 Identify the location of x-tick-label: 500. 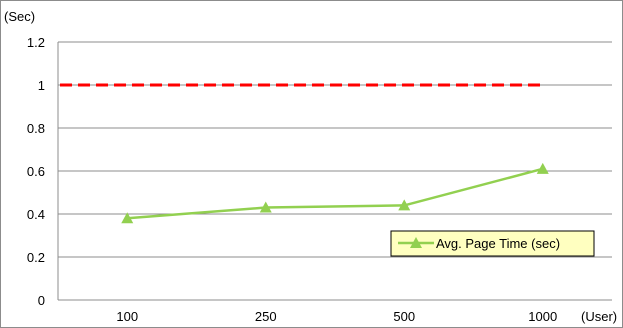
(404, 316).